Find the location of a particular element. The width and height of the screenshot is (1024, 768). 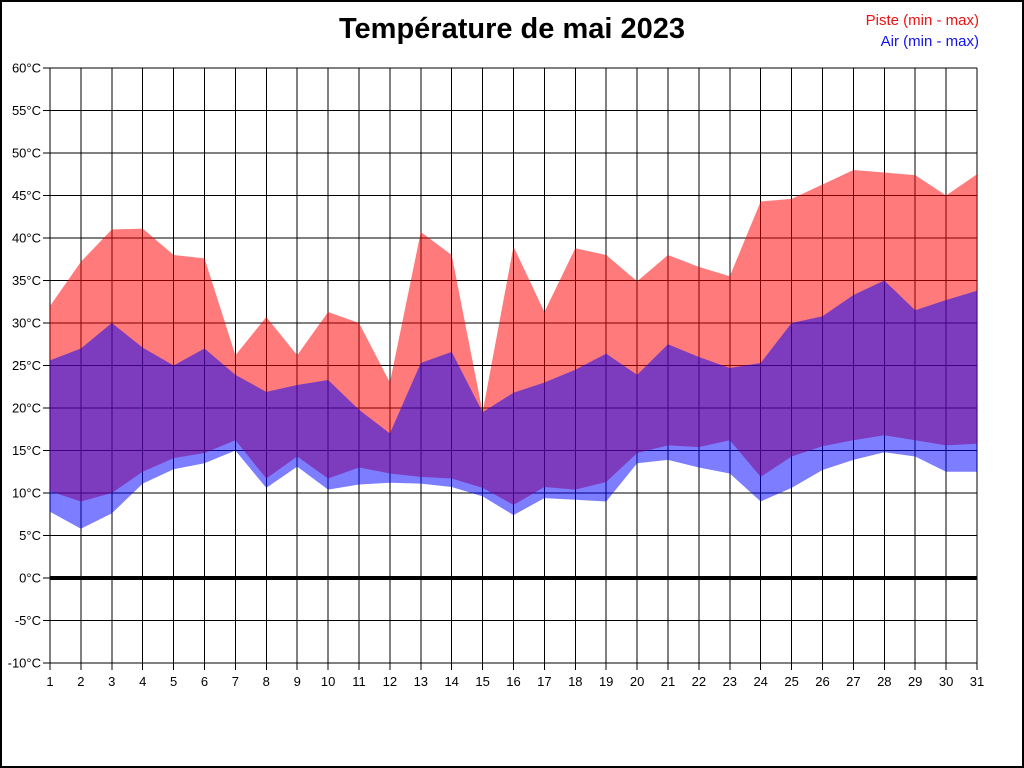

y-tick-label: -10°C is located at coordinates (24, 663).